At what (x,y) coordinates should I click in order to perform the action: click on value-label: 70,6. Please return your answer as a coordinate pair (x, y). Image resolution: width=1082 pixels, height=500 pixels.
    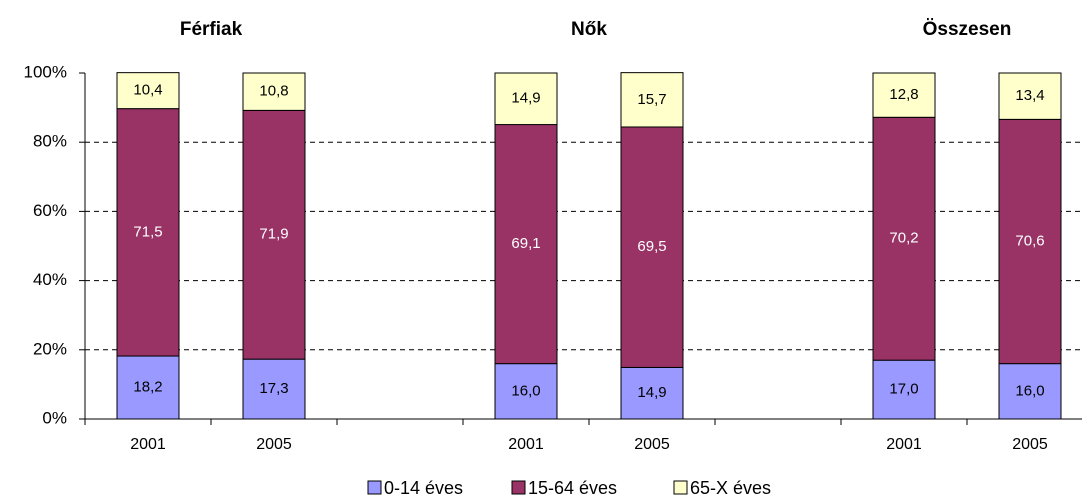
    Looking at the image, I should click on (1029, 240).